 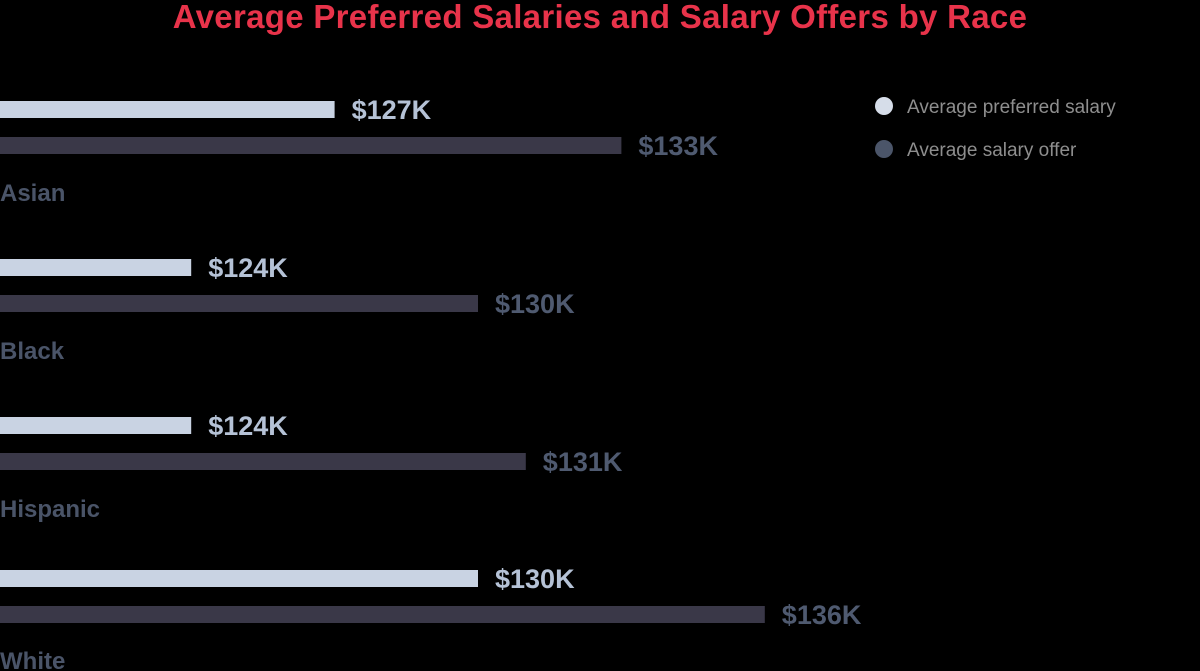 I want to click on bar-white-offer, so click(x=382, y=614).